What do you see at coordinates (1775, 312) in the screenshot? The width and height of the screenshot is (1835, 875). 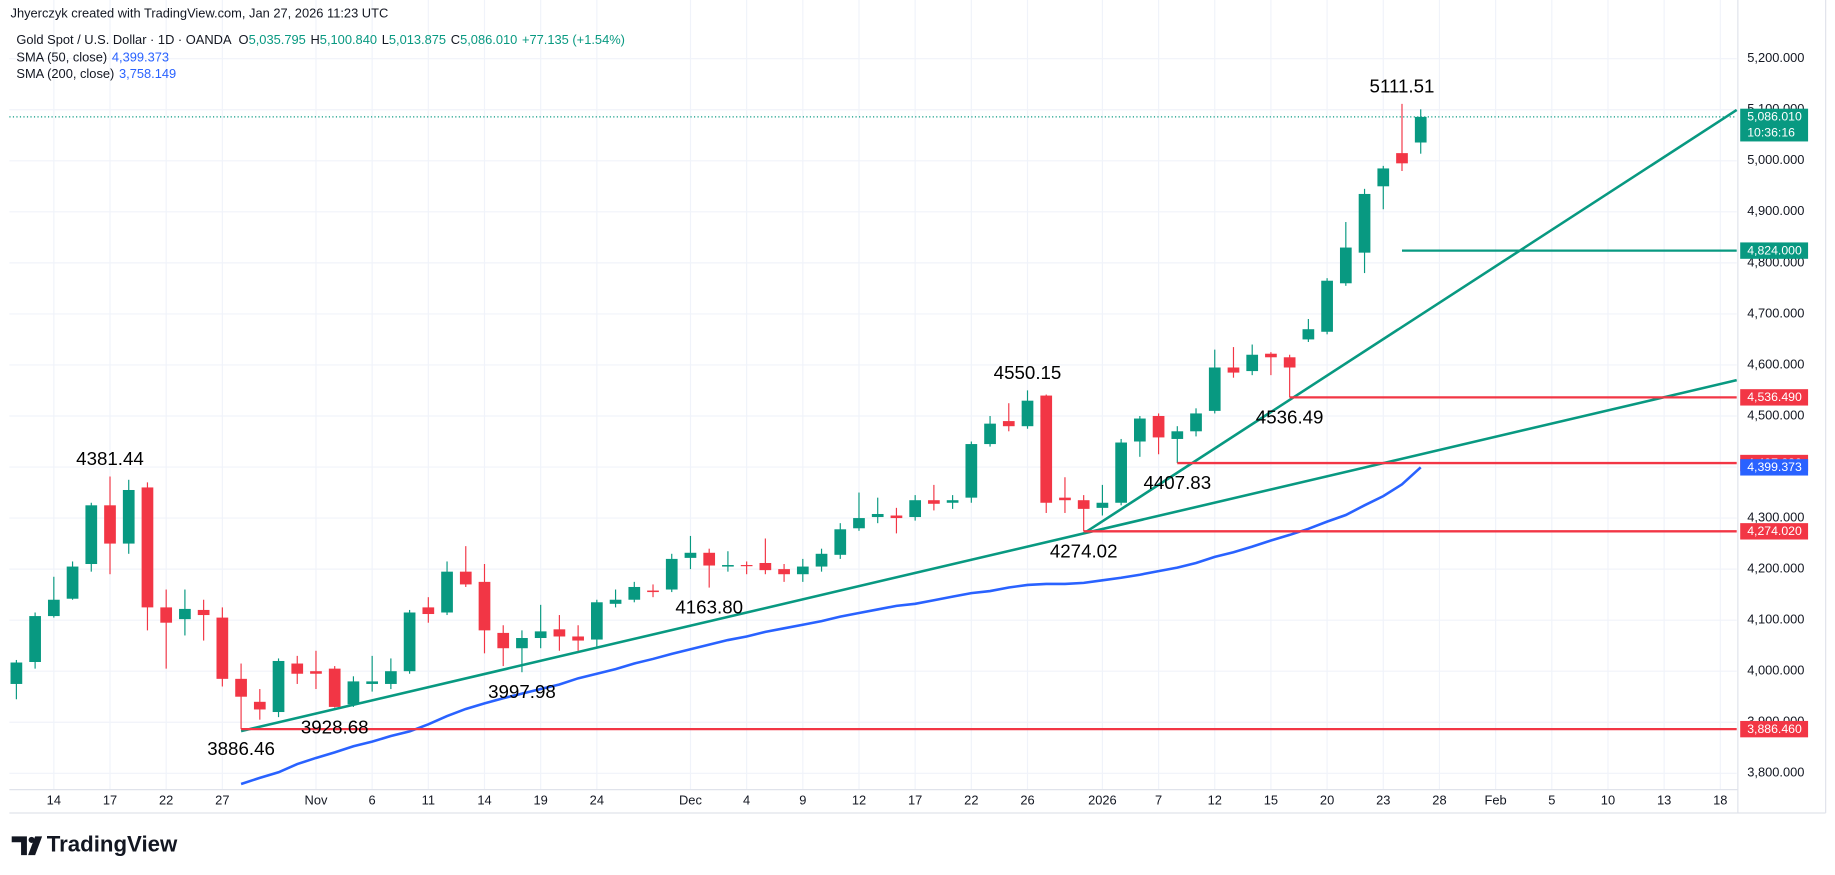 I see `y-tick-label: 4,700.000` at bounding box center [1775, 312].